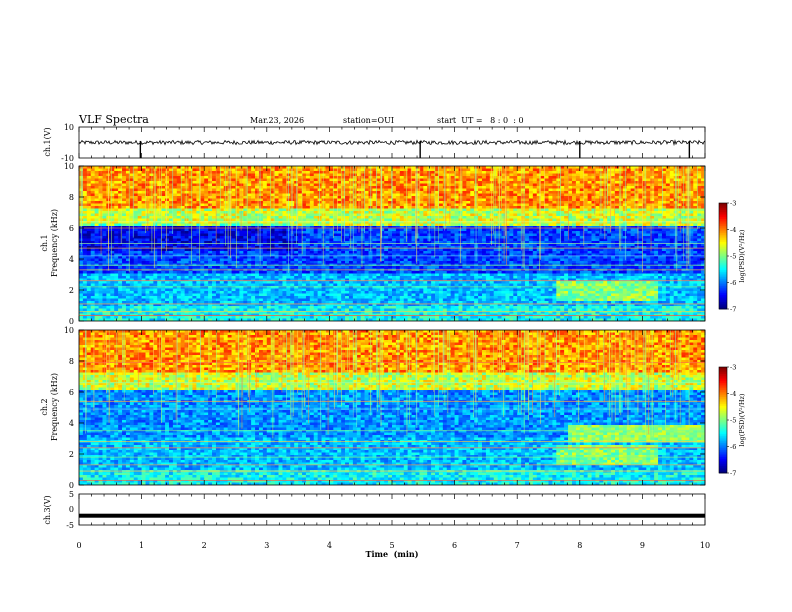  I want to click on time-axis-title: Time (min), so click(391, 554).